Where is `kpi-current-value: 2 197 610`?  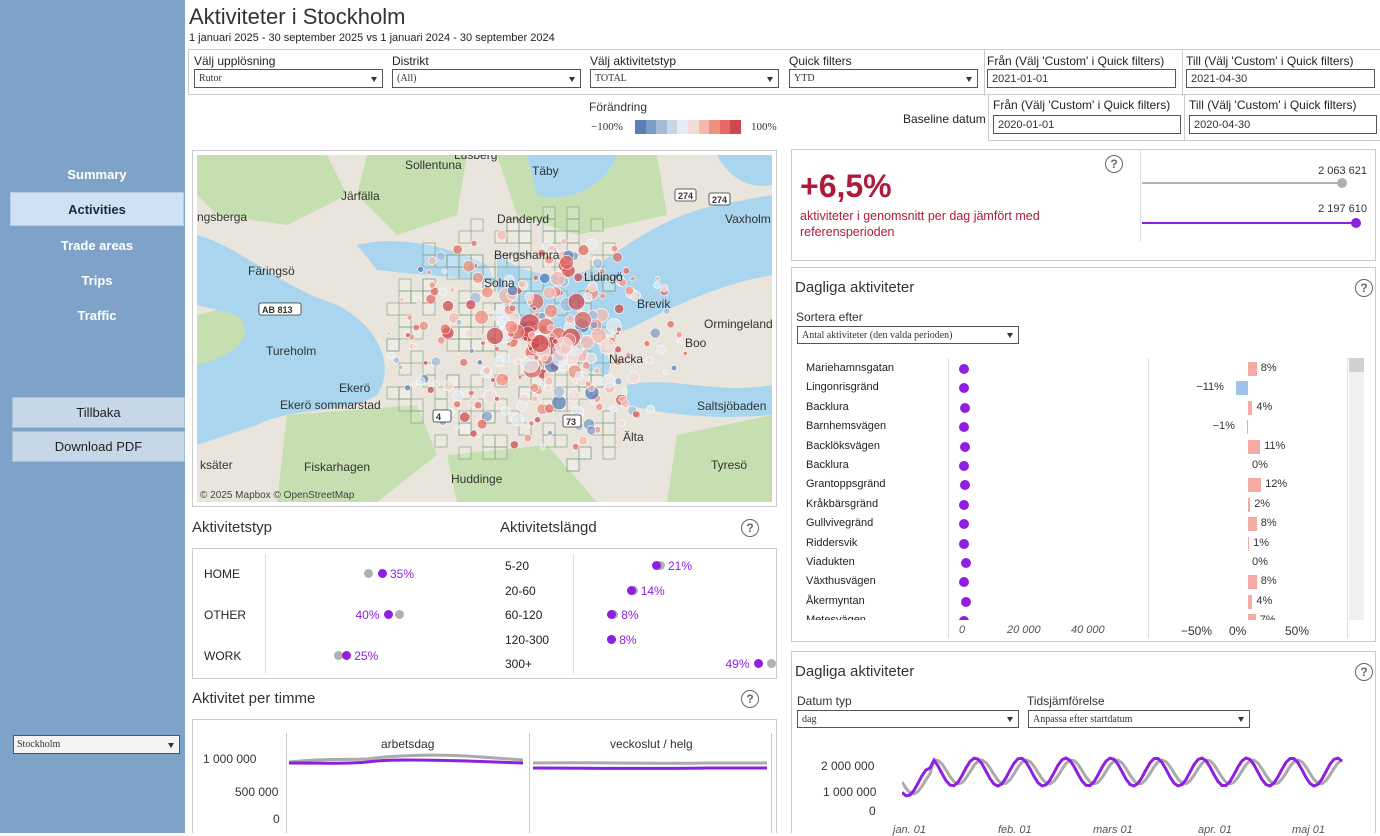
kpi-current-value: 2 197 610 is located at coordinates (1342, 209).